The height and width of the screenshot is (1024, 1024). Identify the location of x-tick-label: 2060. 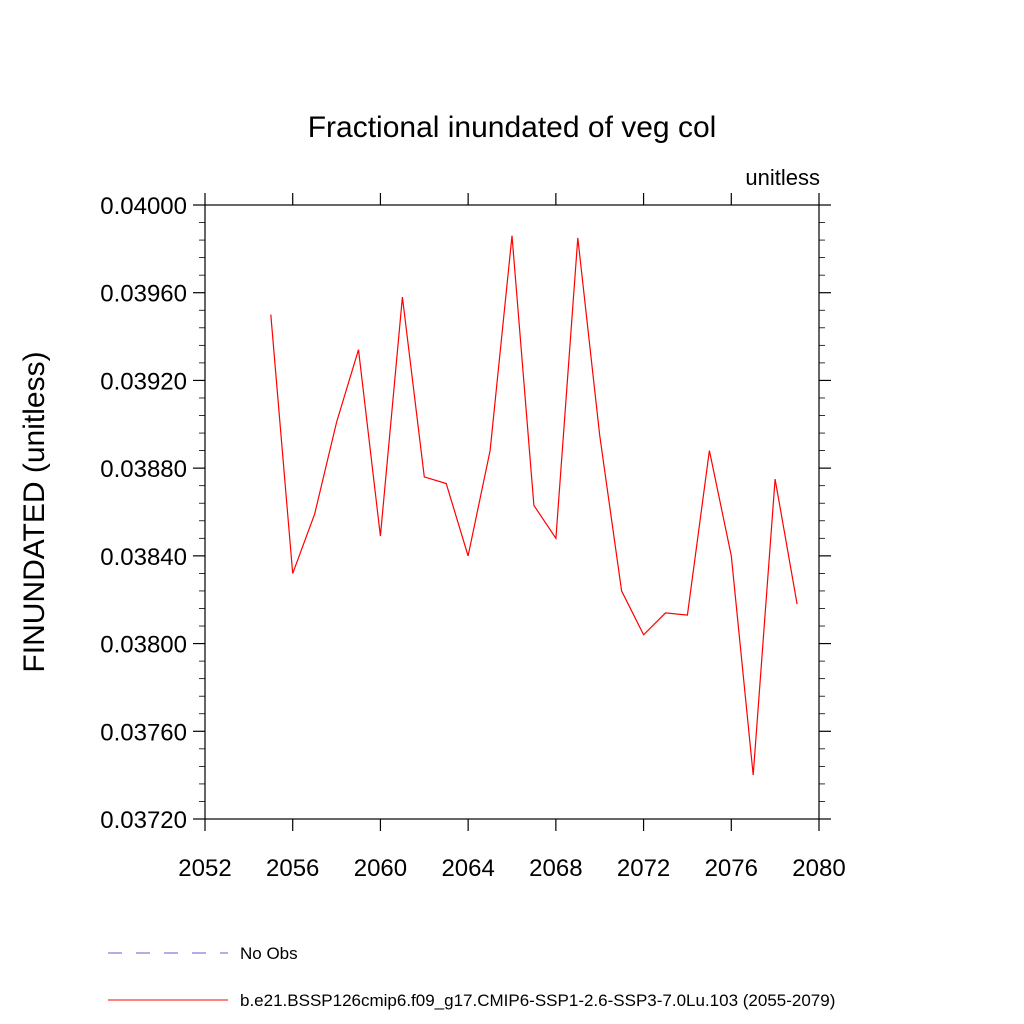
(380, 868).